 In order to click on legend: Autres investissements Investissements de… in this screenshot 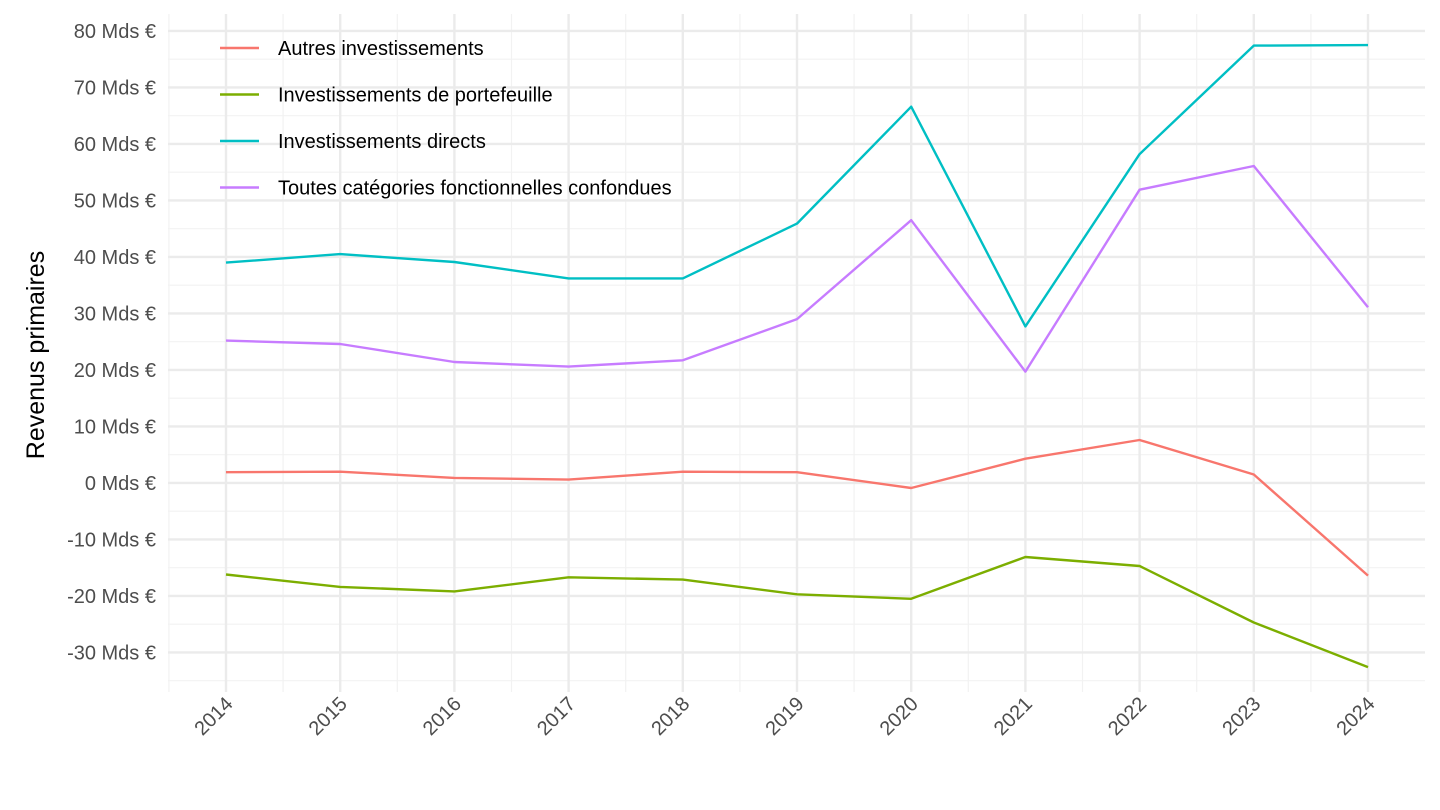, I will do `click(446, 119)`.